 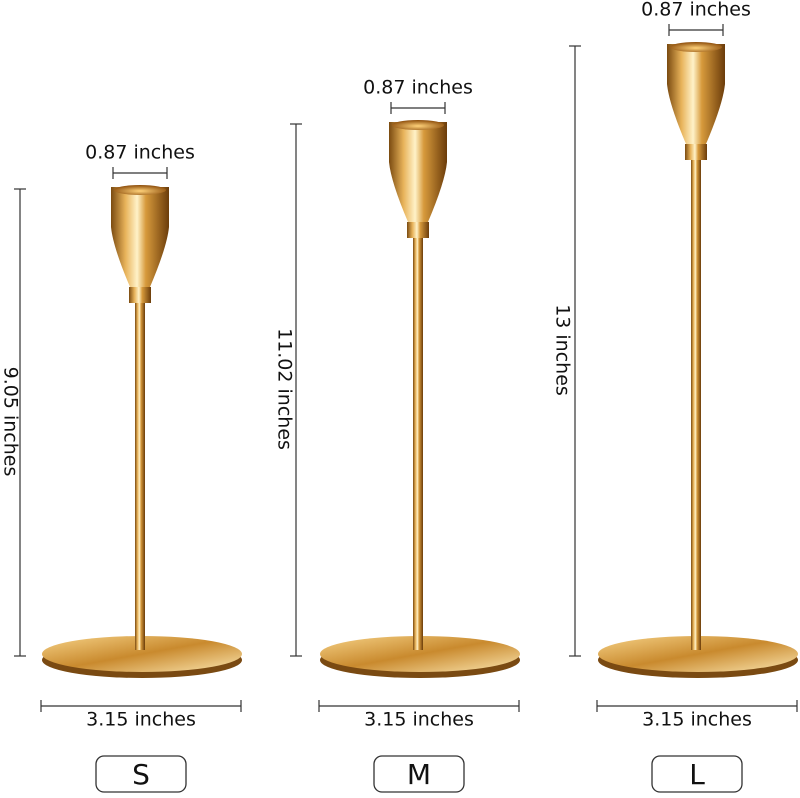 I want to click on height-label: 13 inches, so click(x=563, y=350).